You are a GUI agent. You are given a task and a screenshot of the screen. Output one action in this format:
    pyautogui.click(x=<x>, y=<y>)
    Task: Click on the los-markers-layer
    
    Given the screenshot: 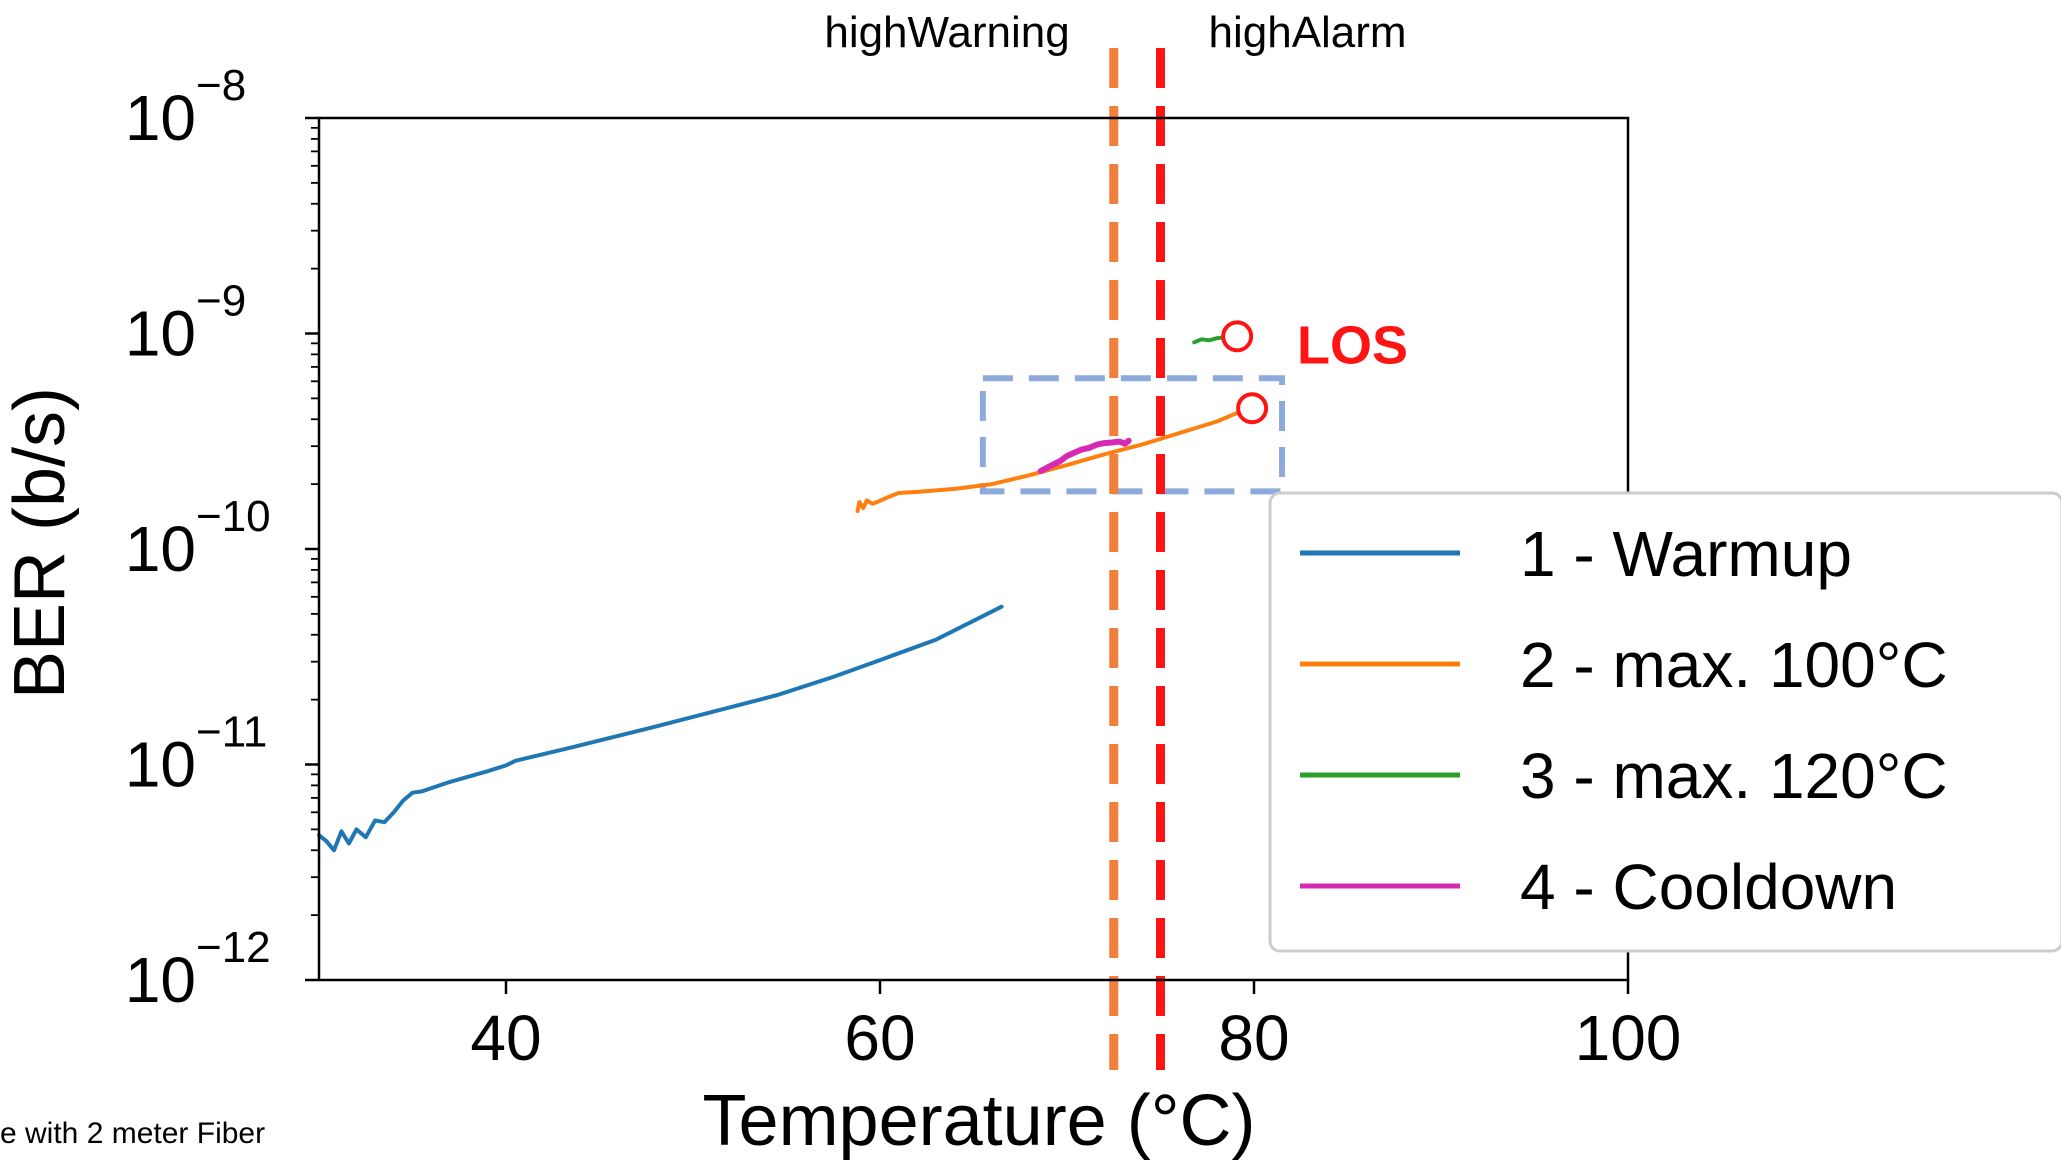 What is the action you would take?
    pyautogui.click(x=1245, y=372)
    